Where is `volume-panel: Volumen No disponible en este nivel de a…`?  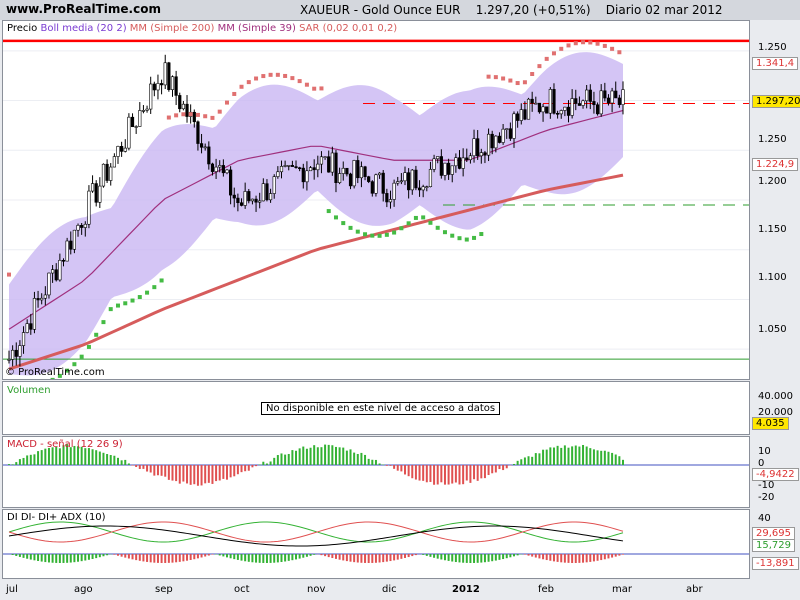
volume-panel: Volumen No disponible en este nivel de a… is located at coordinates (376, 408).